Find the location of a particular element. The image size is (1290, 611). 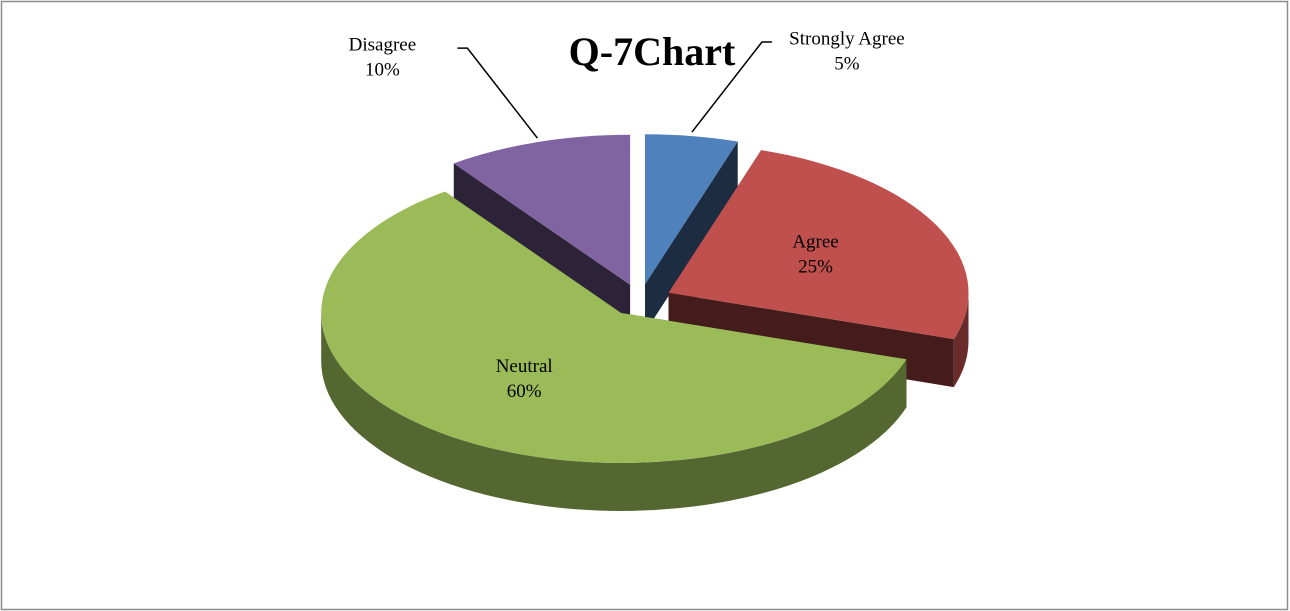

data-label-value: 60% is located at coordinates (524, 391).